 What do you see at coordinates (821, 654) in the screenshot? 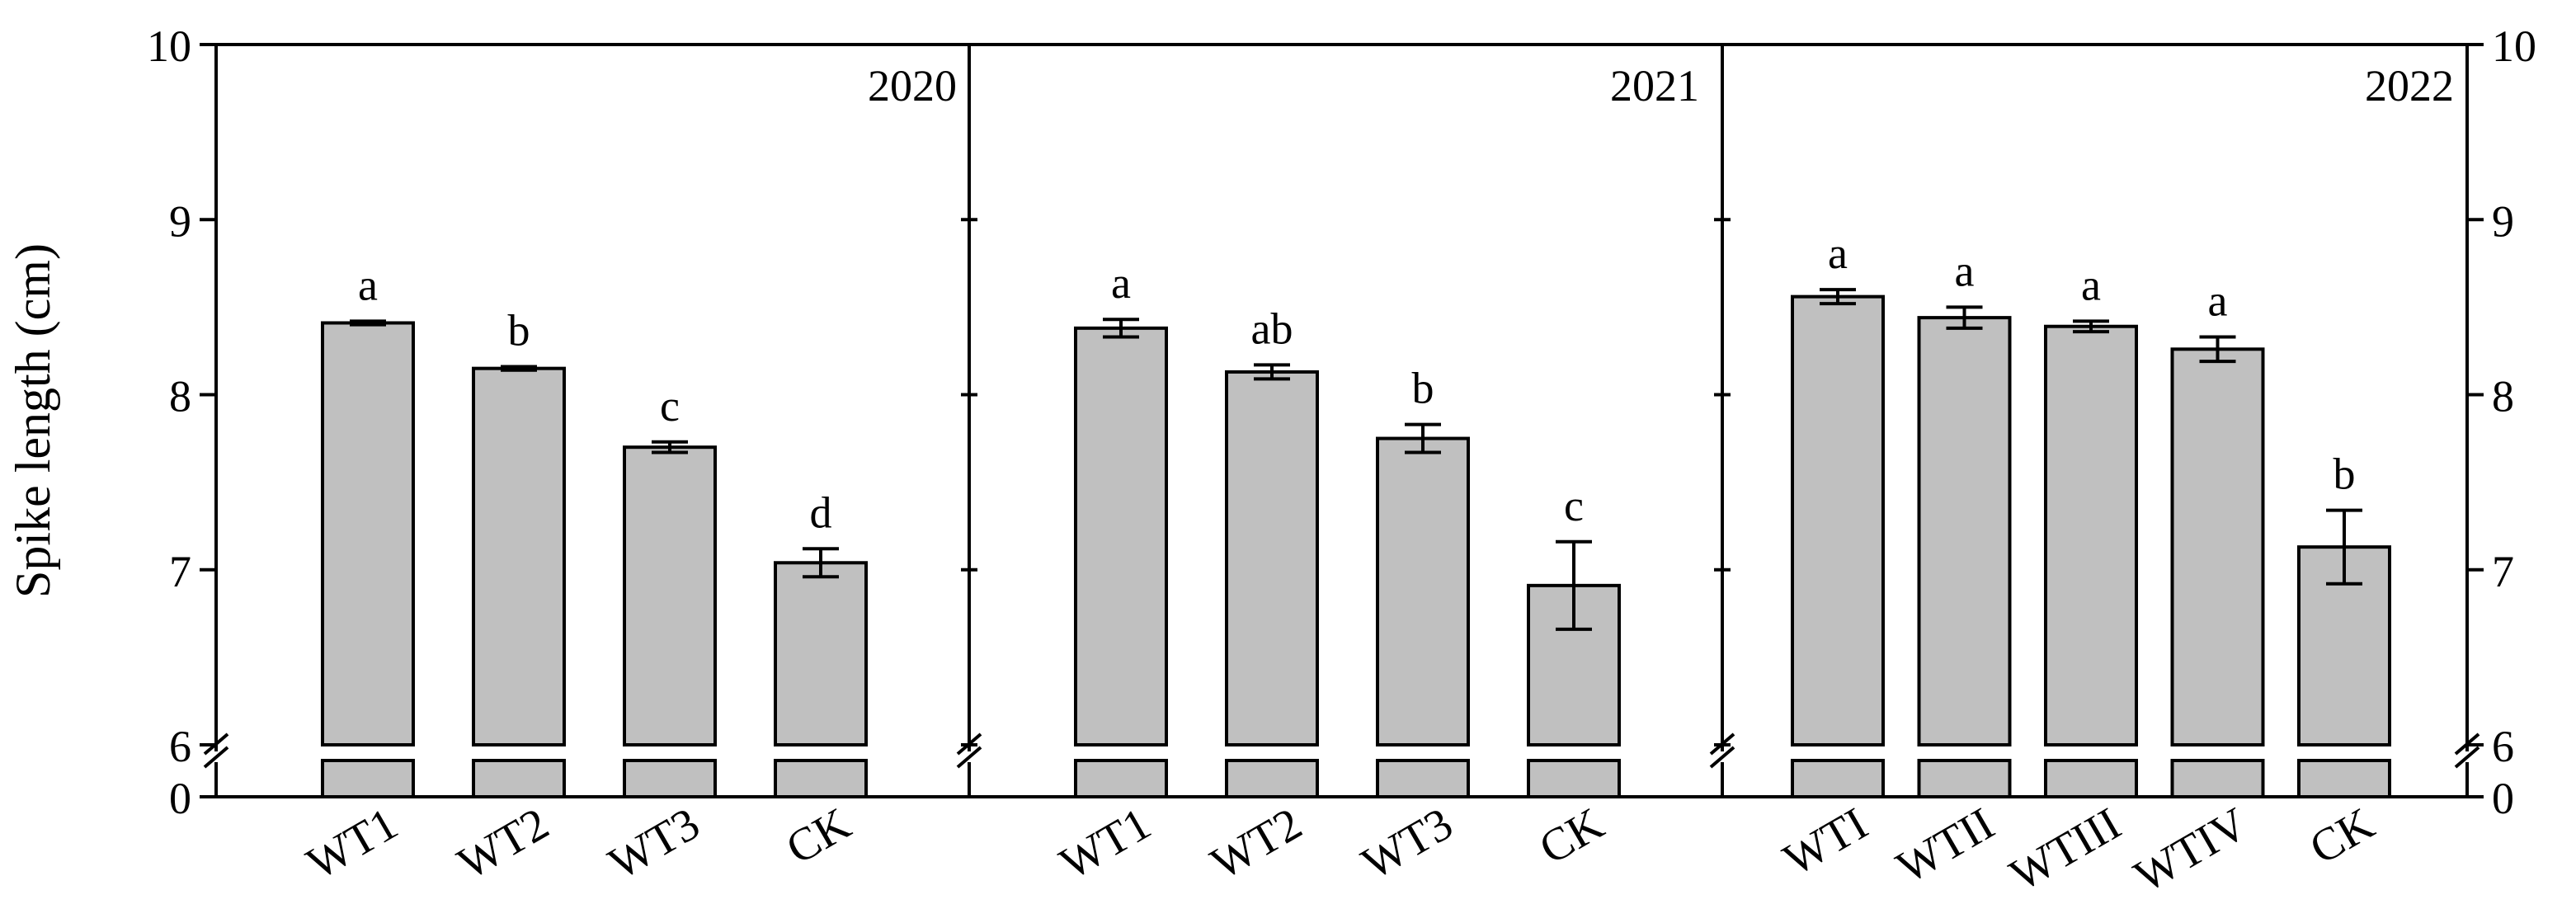
I see `bar-CK` at bounding box center [821, 654].